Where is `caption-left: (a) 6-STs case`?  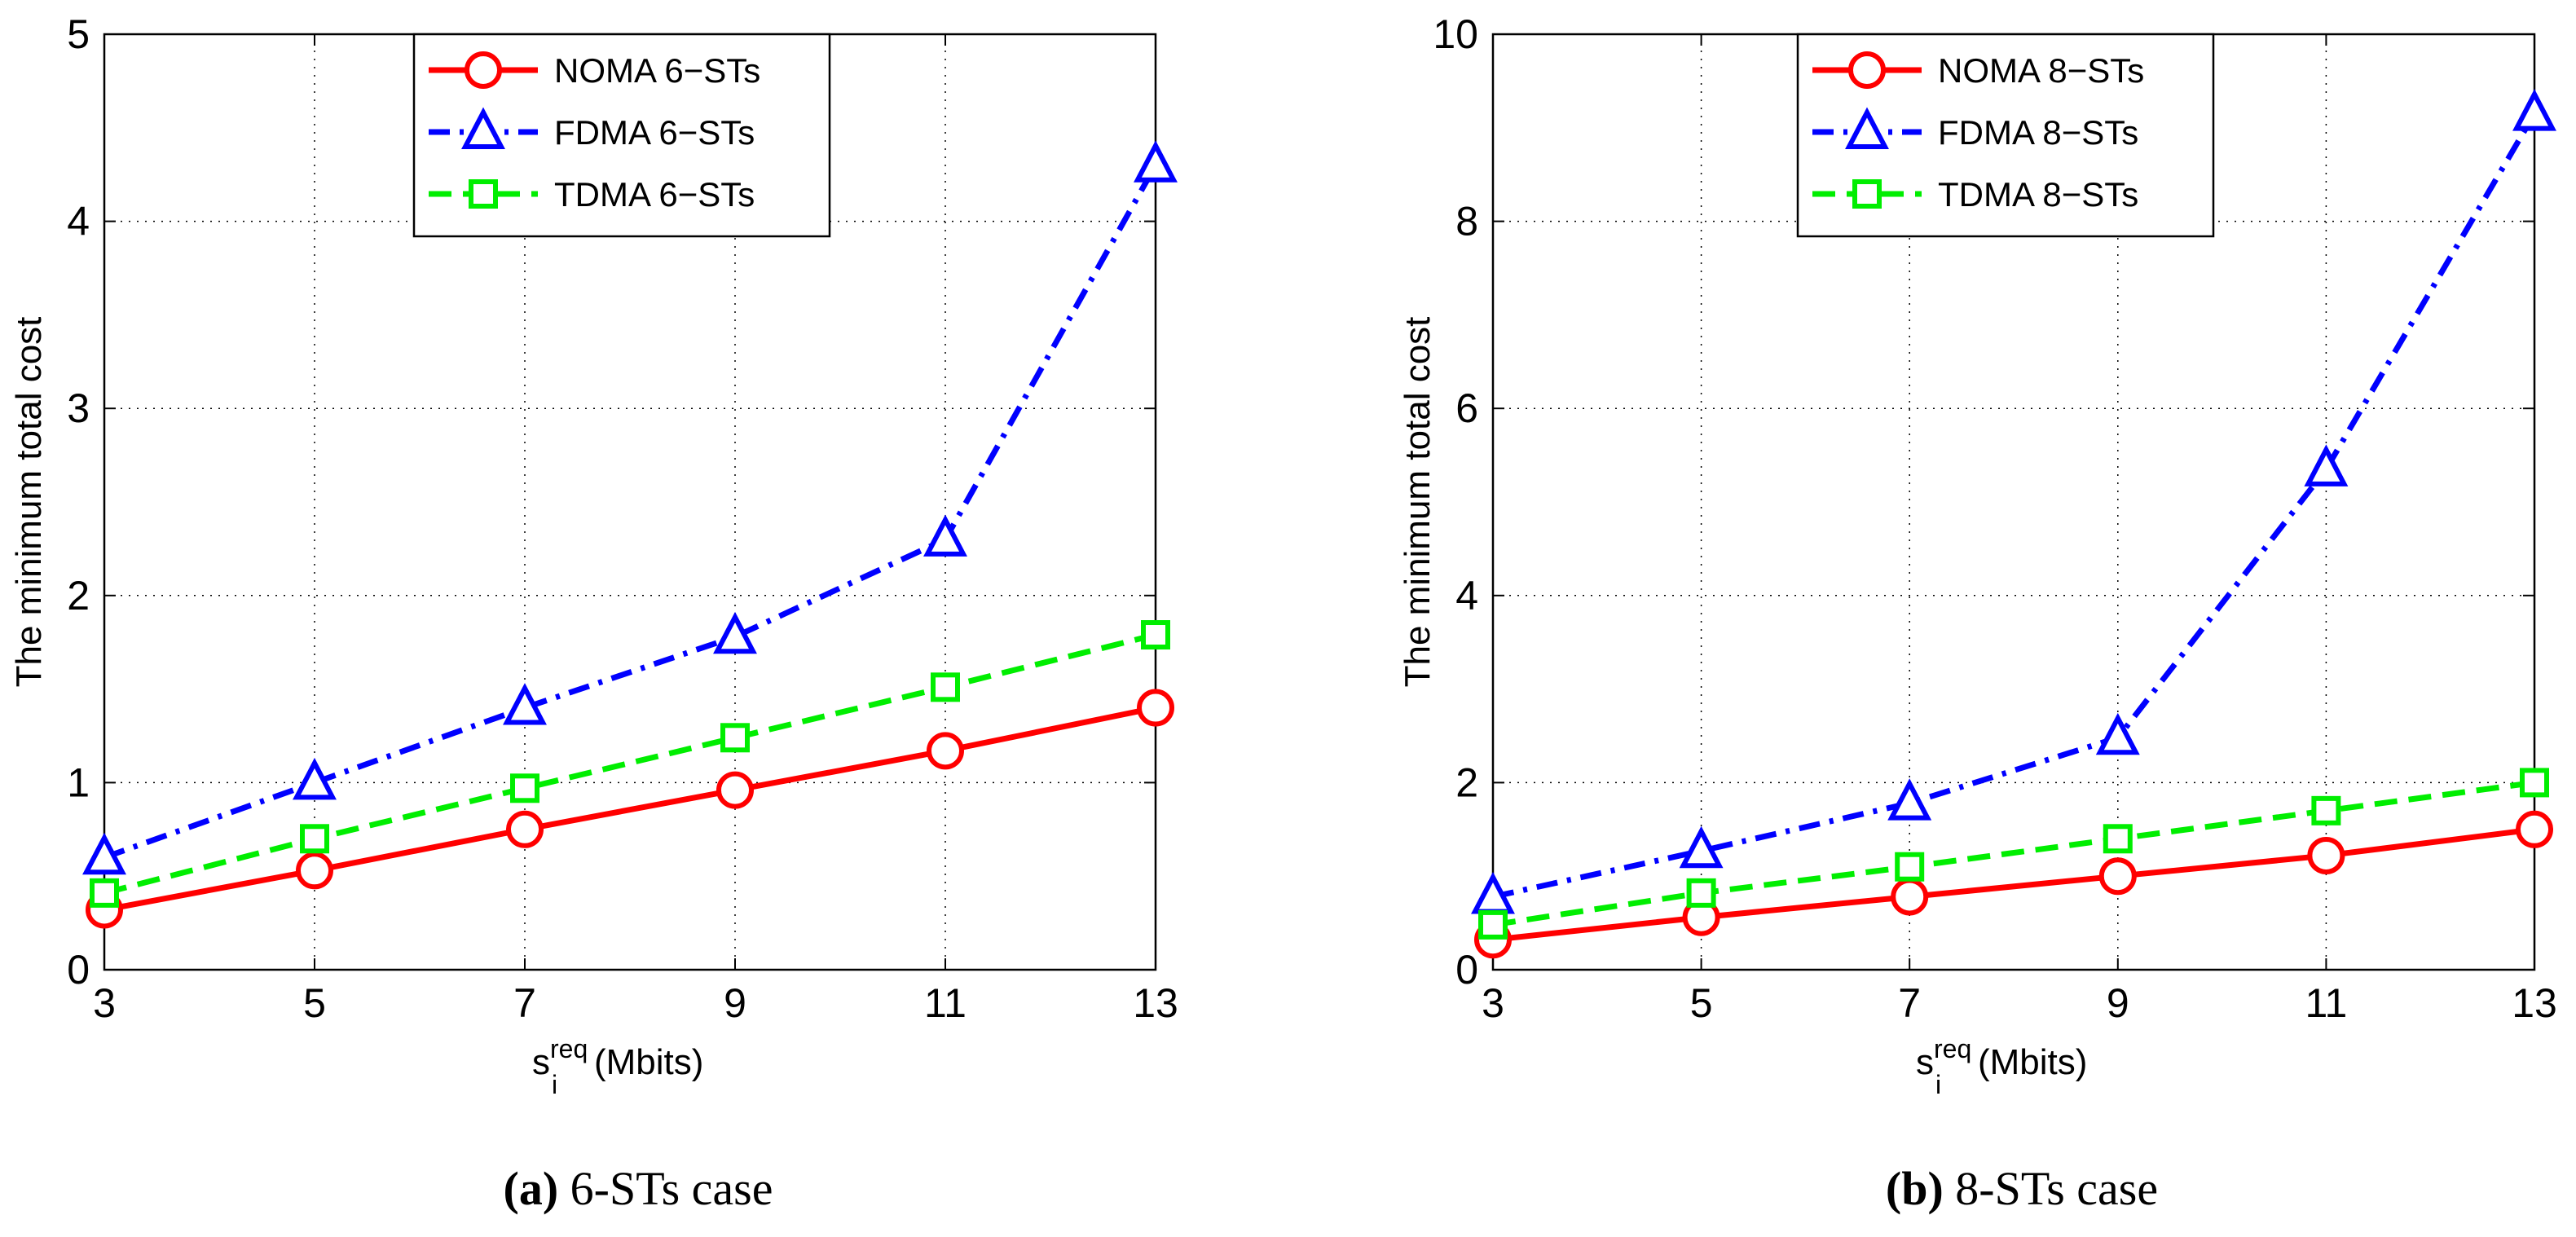
caption-left: (a) 6-STs case is located at coordinates (638, 1188).